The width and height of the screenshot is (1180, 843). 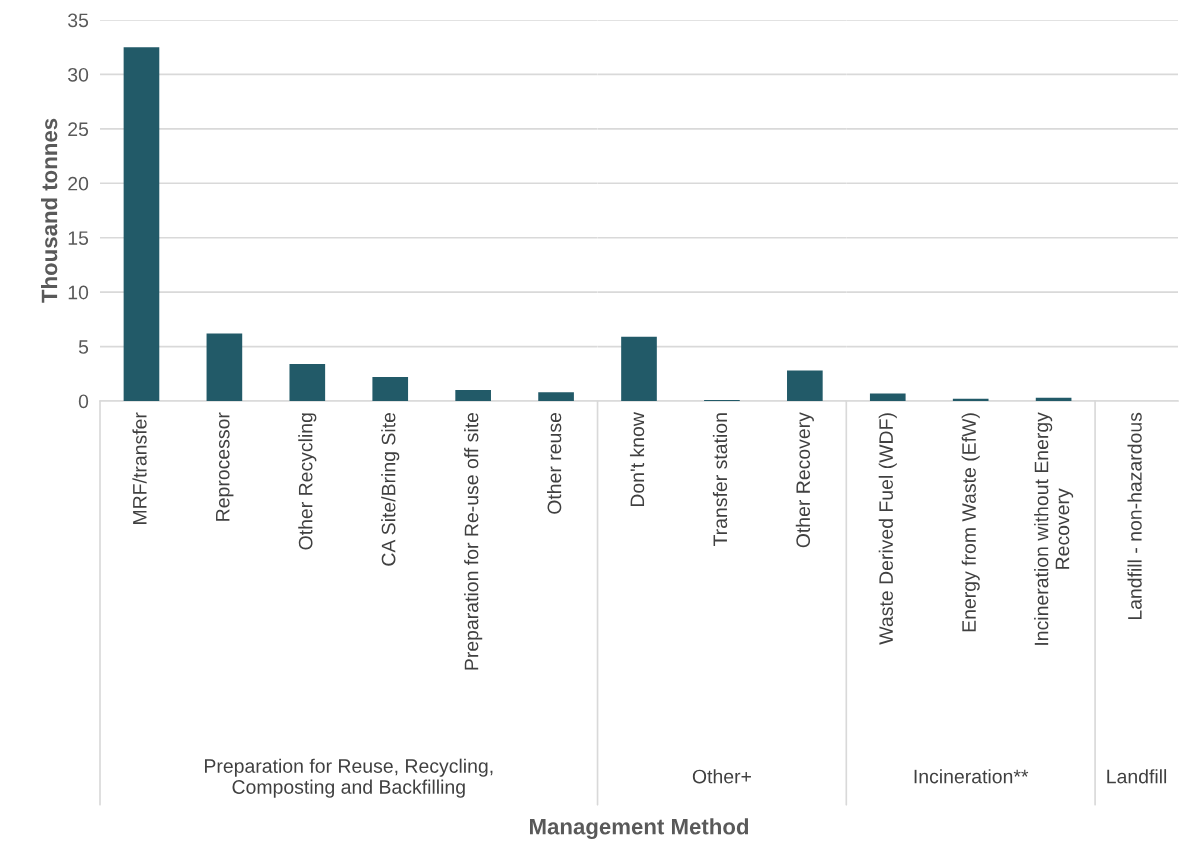 What do you see at coordinates (804, 480) in the screenshot?
I see `x-tick-label: Other Recovery` at bounding box center [804, 480].